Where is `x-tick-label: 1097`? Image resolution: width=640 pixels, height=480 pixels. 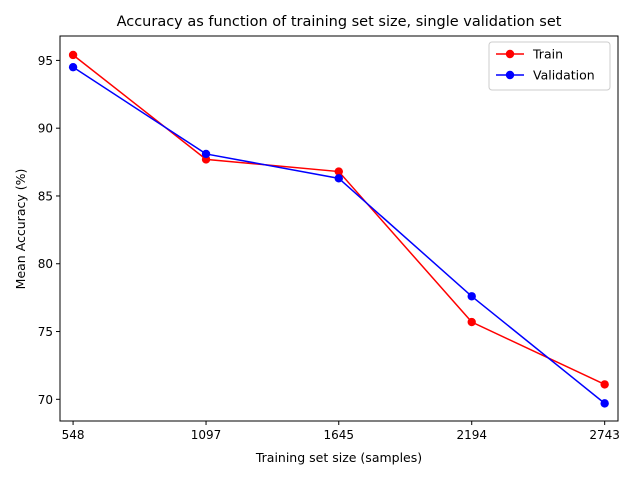
x-tick-label: 1097 is located at coordinates (206, 435).